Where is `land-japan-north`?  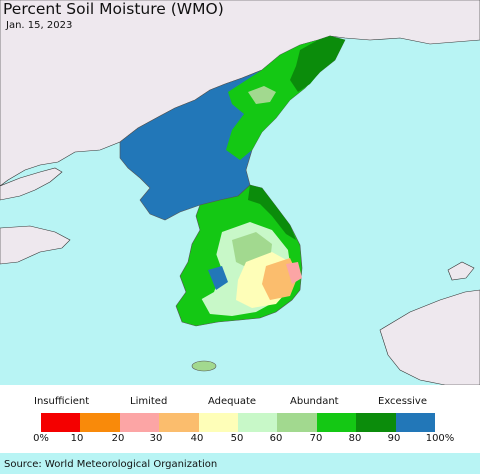 land-japan-north is located at coordinates (461, 271).